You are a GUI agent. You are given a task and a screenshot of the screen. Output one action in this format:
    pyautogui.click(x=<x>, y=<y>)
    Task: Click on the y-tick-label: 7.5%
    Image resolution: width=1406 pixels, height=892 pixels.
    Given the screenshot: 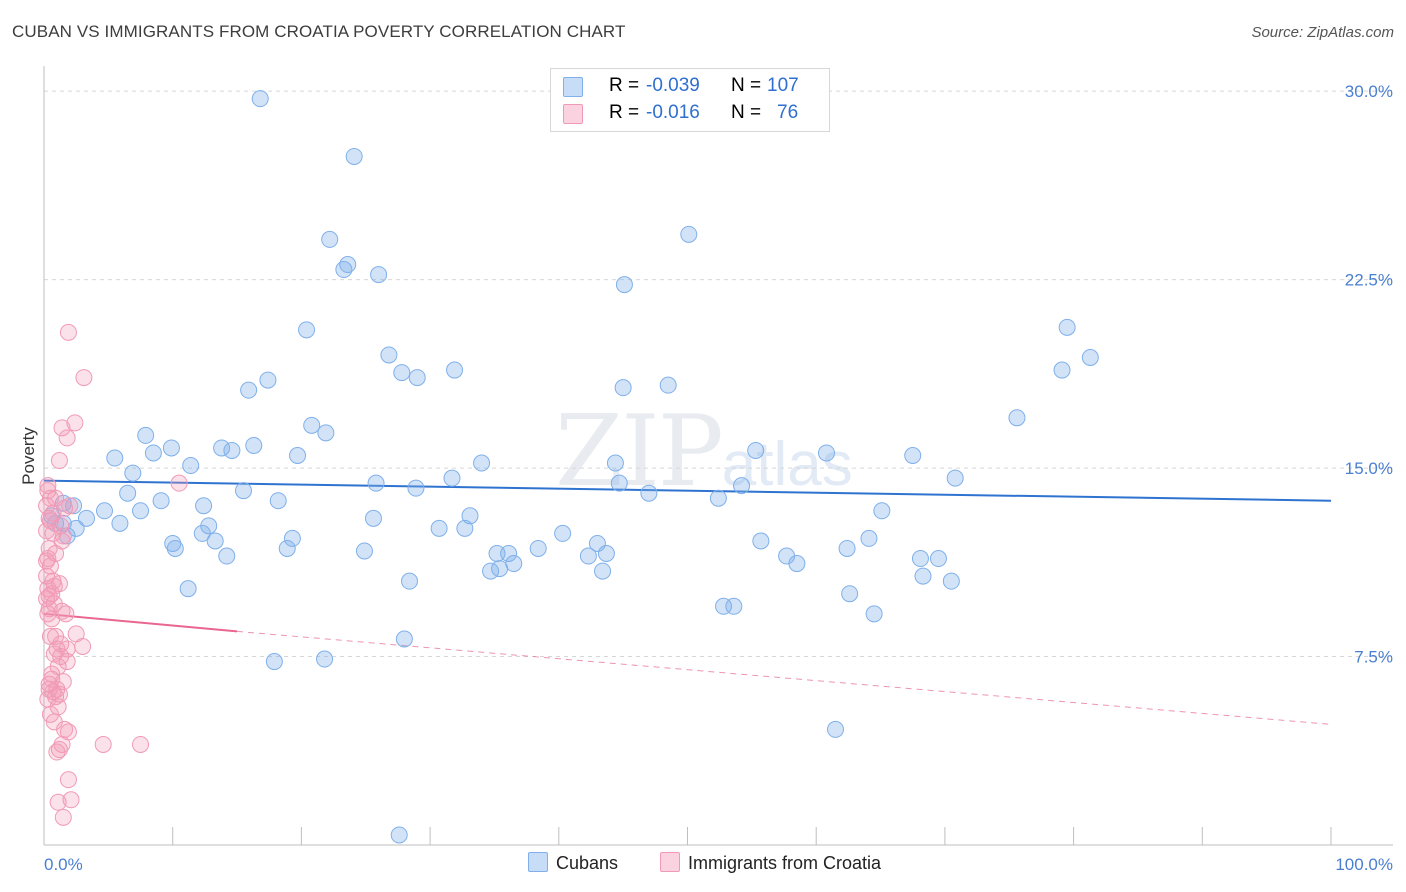 What is the action you would take?
    pyautogui.click(x=1373, y=657)
    